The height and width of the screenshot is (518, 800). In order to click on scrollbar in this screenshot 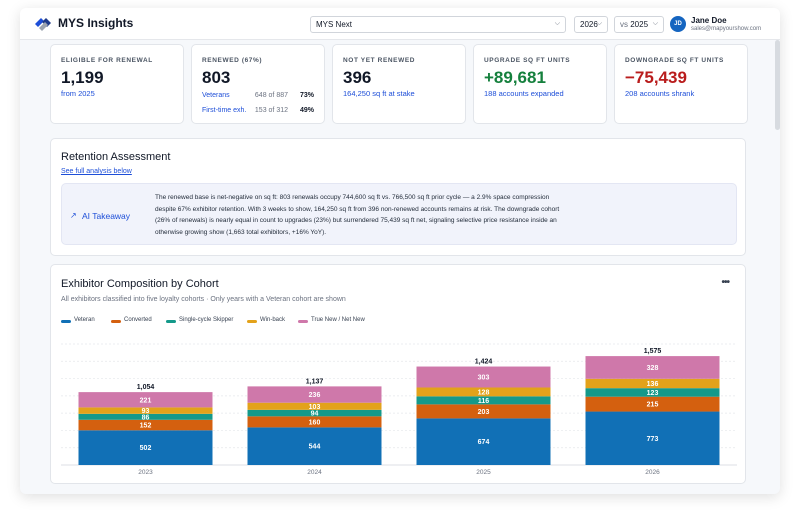, I will do `click(777, 85)`.